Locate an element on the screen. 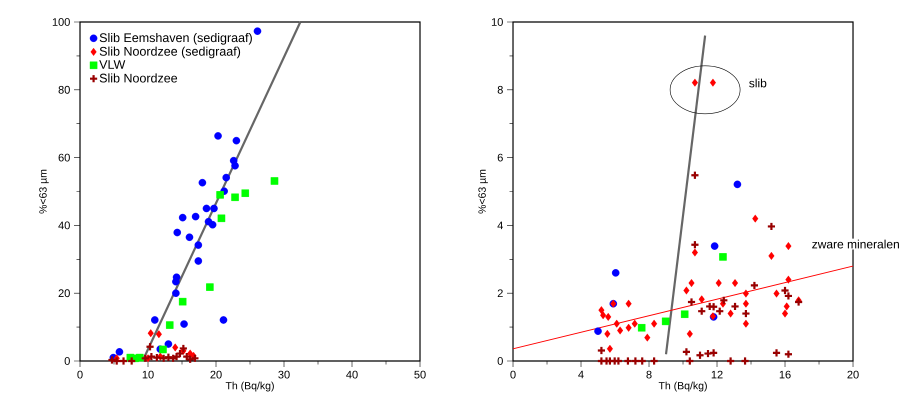  x-tick-label: 8 is located at coordinates (649, 374).